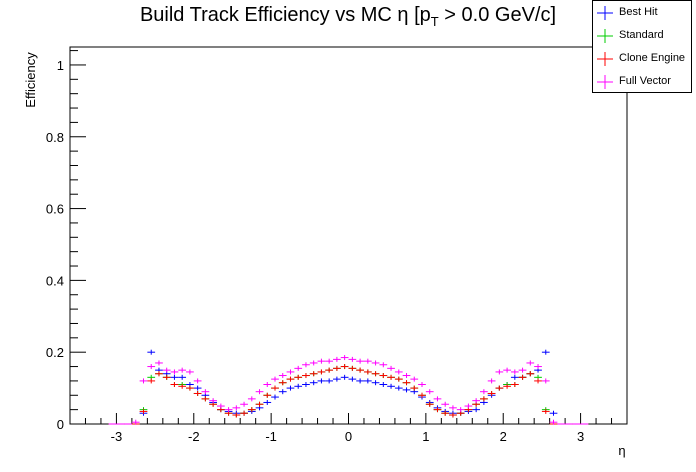 This screenshot has width=696, height=472. I want to click on x-axis-label: η, so click(621, 450).